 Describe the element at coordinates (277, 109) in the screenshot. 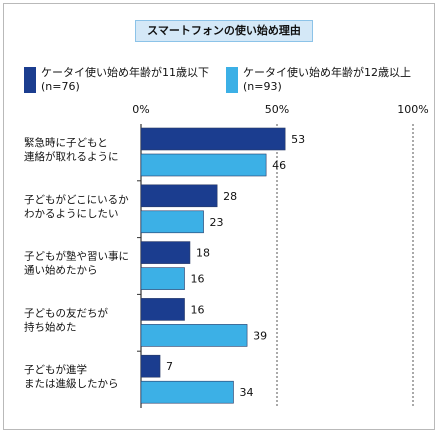

I see `x-tick-label: 50%` at that location.